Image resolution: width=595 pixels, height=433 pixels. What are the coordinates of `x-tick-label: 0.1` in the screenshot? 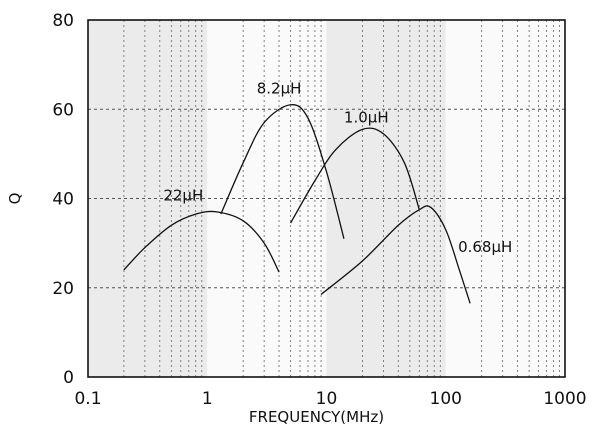 It's located at (87, 399).